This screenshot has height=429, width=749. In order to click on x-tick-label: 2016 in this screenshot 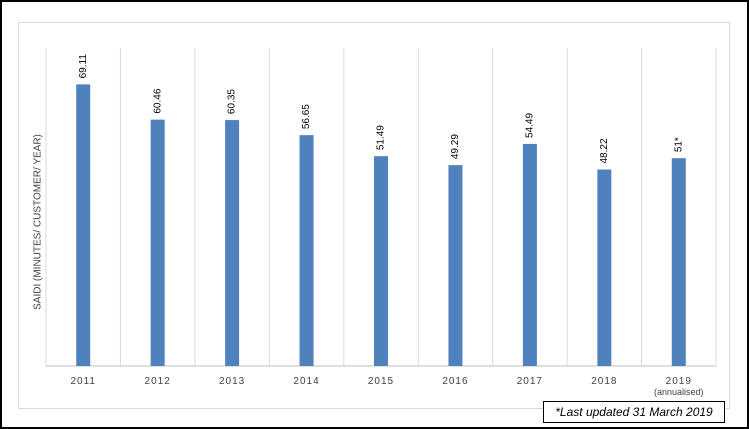, I will do `click(455, 381)`.